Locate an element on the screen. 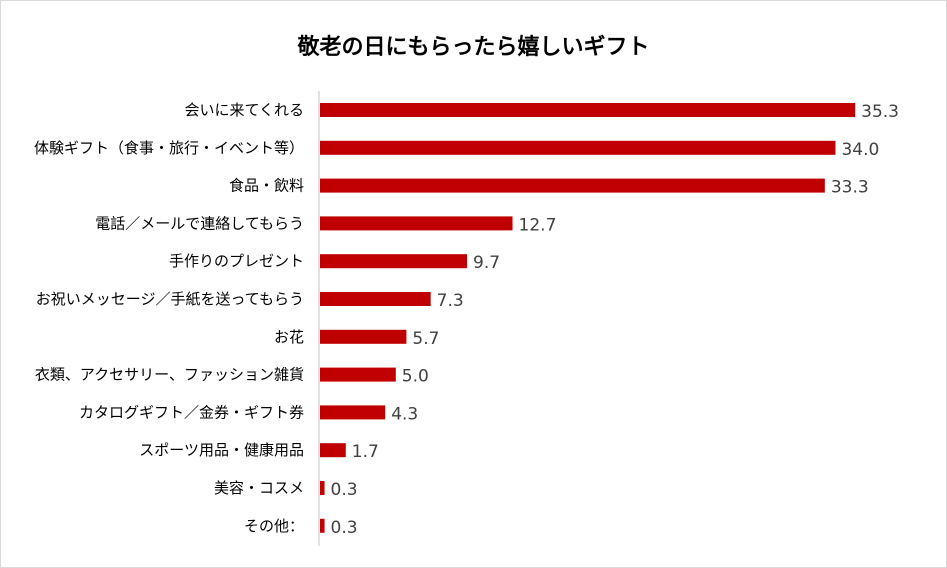 The height and width of the screenshot is (568, 947). data-label: 7.3 is located at coordinates (450, 301).